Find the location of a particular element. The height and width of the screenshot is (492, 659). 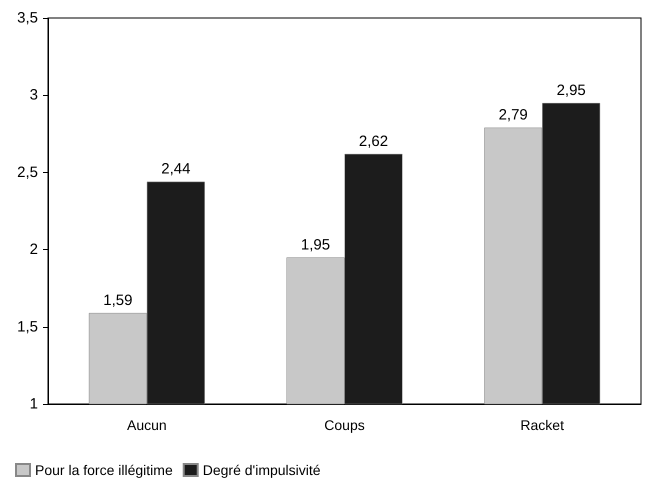

y-tick-label: 3,5 is located at coordinates (27, 18).